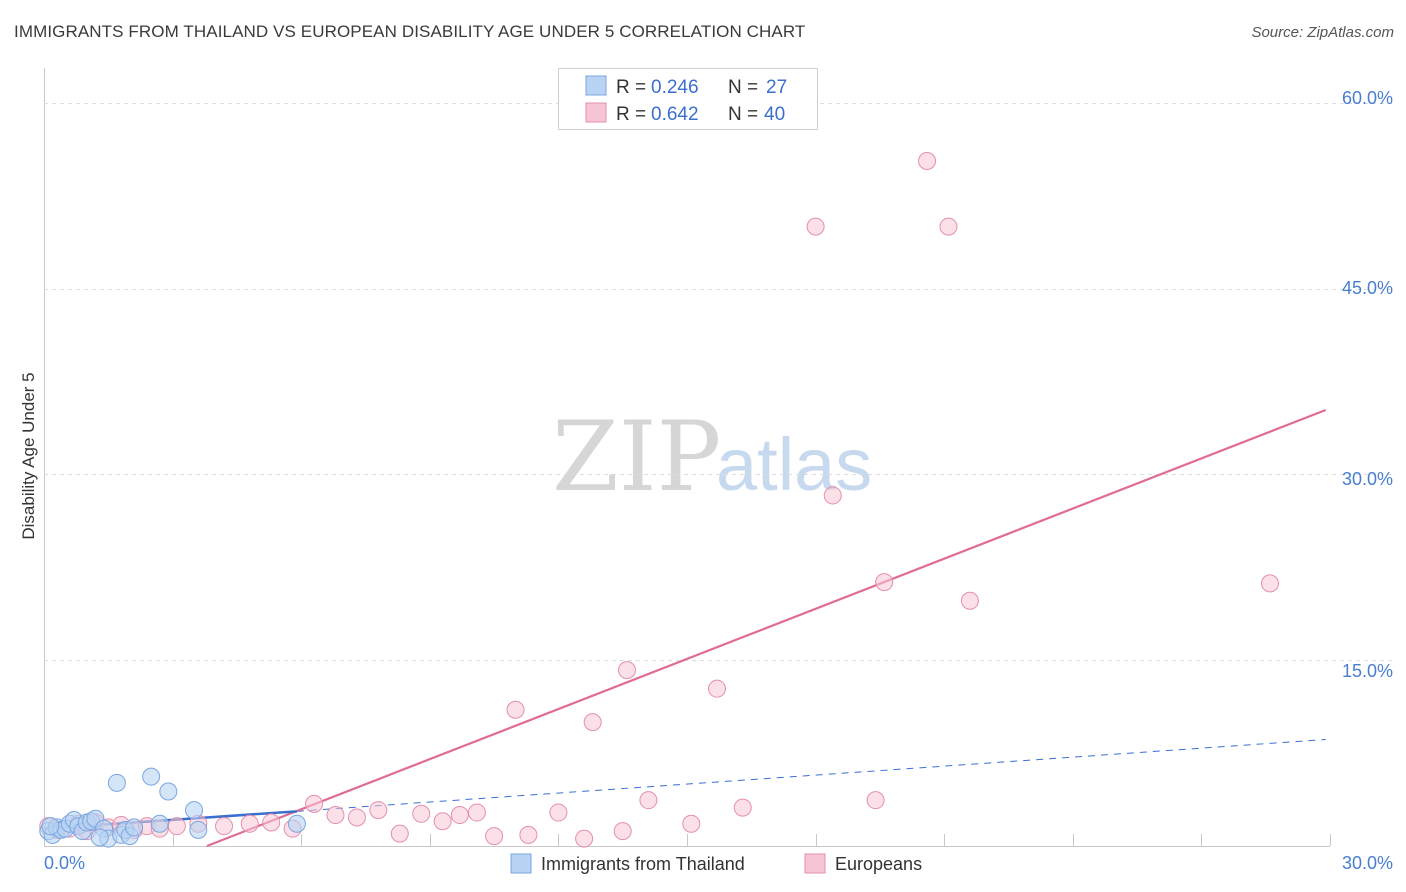 The image size is (1406, 892). What do you see at coordinates (596, 112) in the screenshot?
I see `legend-swatch-europeans` at bounding box center [596, 112].